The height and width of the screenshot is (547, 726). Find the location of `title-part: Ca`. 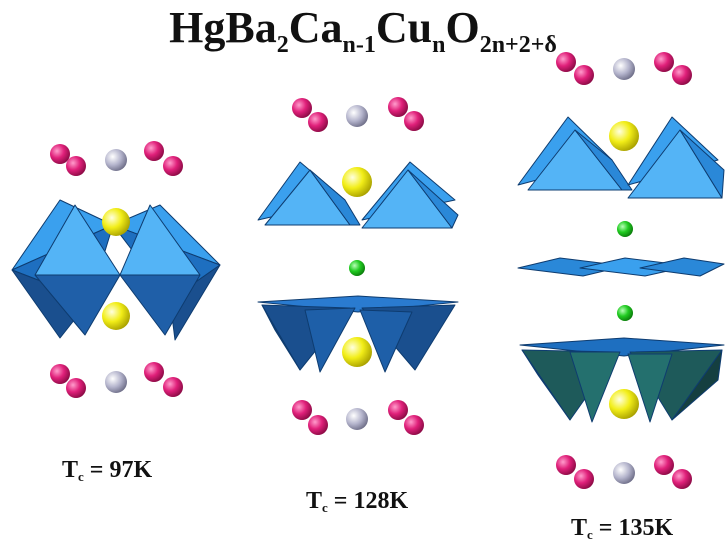

title-part: Ca is located at coordinates (315, 27).